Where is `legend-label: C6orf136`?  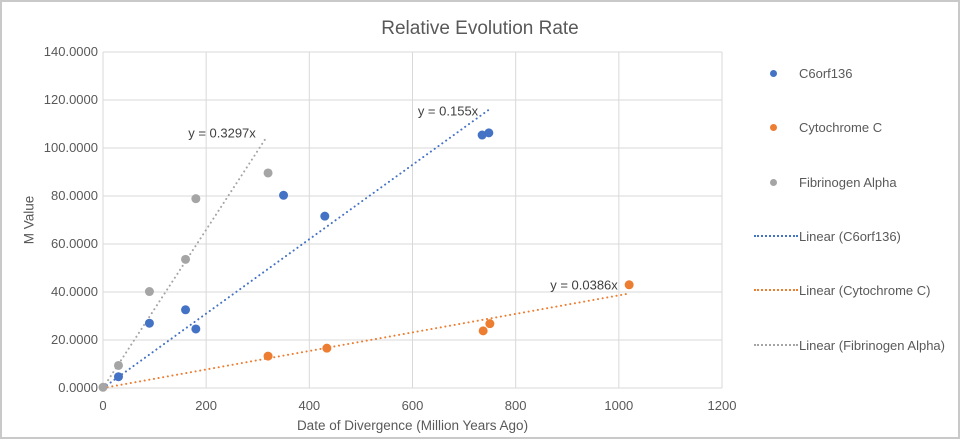 legend-label: C6orf136 is located at coordinates (826, 73).